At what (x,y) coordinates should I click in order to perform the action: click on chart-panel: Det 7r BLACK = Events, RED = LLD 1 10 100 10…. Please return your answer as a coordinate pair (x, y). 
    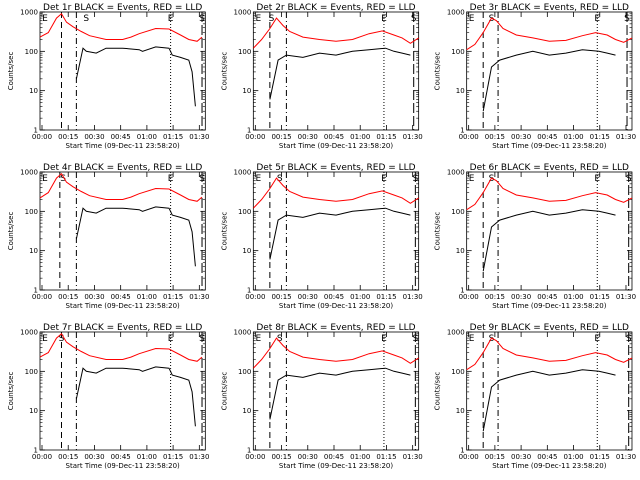
    Looking at the image, I should click on (108, 396).